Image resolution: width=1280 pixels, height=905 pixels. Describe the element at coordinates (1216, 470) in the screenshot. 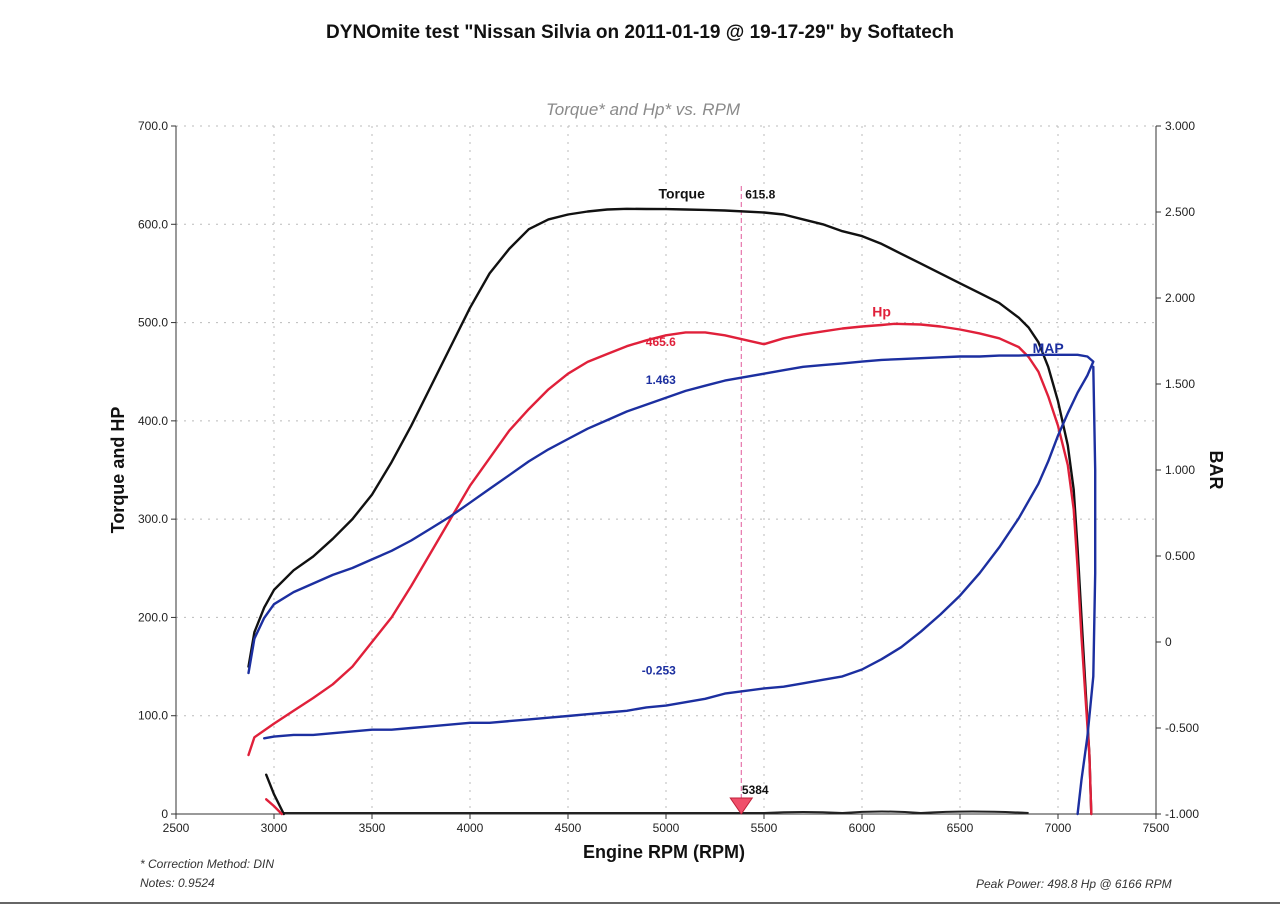

I see `y2-axis-label: BAR` at that location.